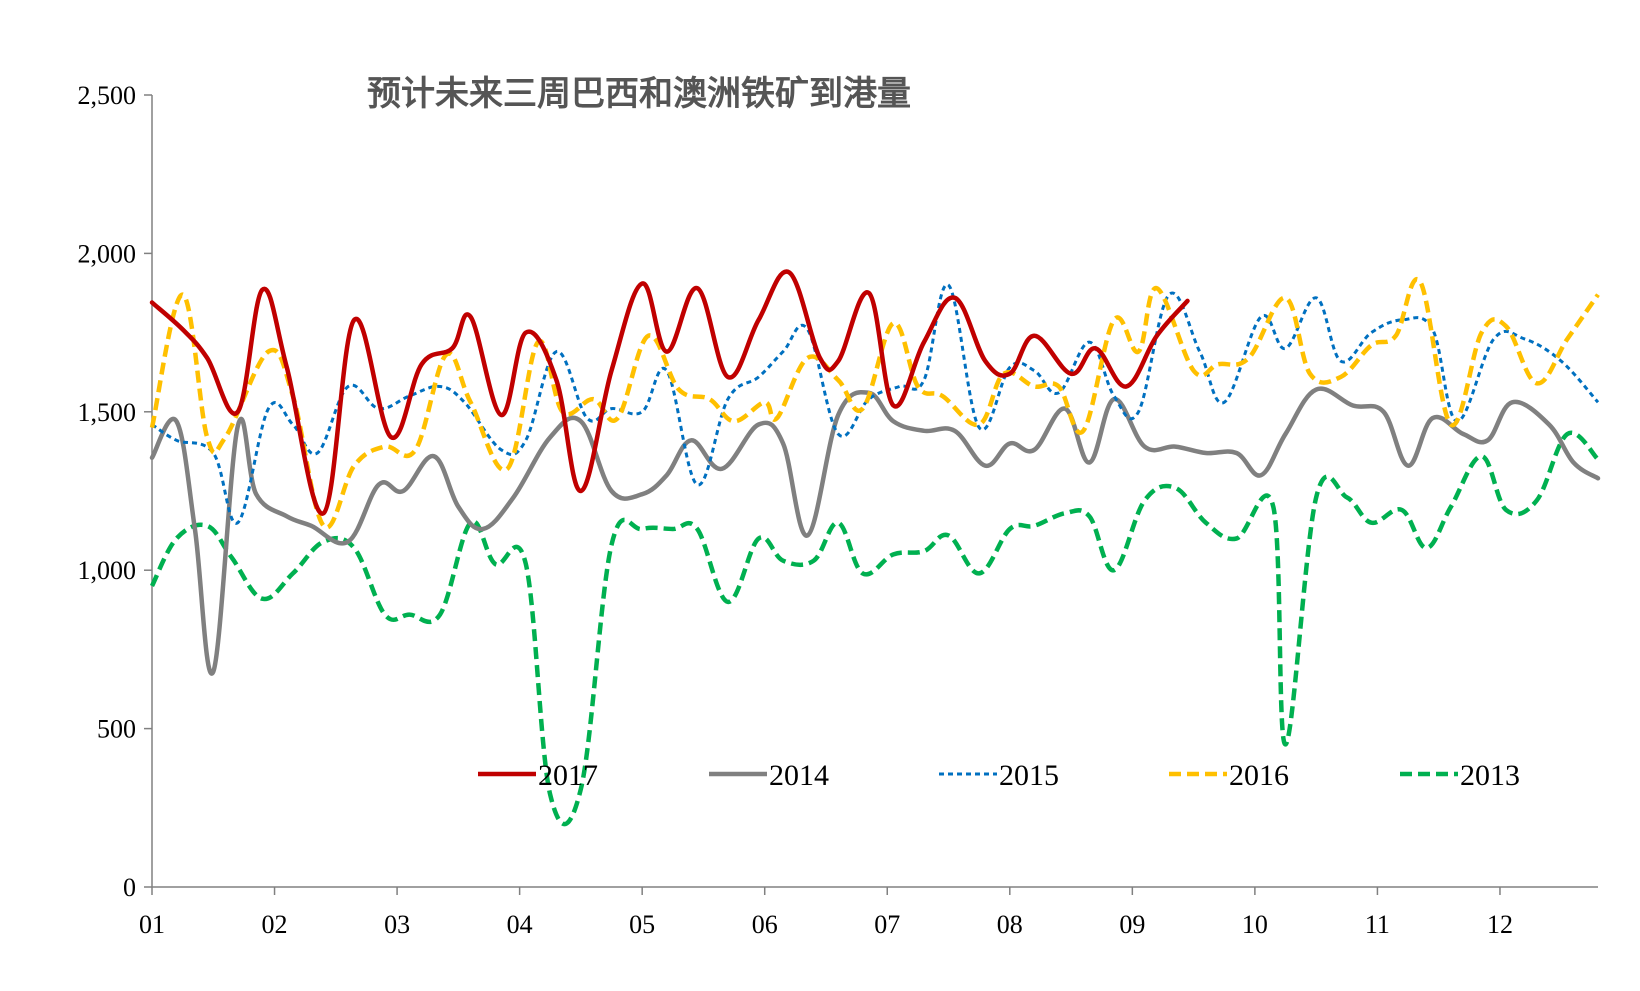 The image size is (1640, 991). What do you see at coordinates (642, 924) in the screenshot?
I see `x-tick-label: 05` at bounding box center [642, 924].